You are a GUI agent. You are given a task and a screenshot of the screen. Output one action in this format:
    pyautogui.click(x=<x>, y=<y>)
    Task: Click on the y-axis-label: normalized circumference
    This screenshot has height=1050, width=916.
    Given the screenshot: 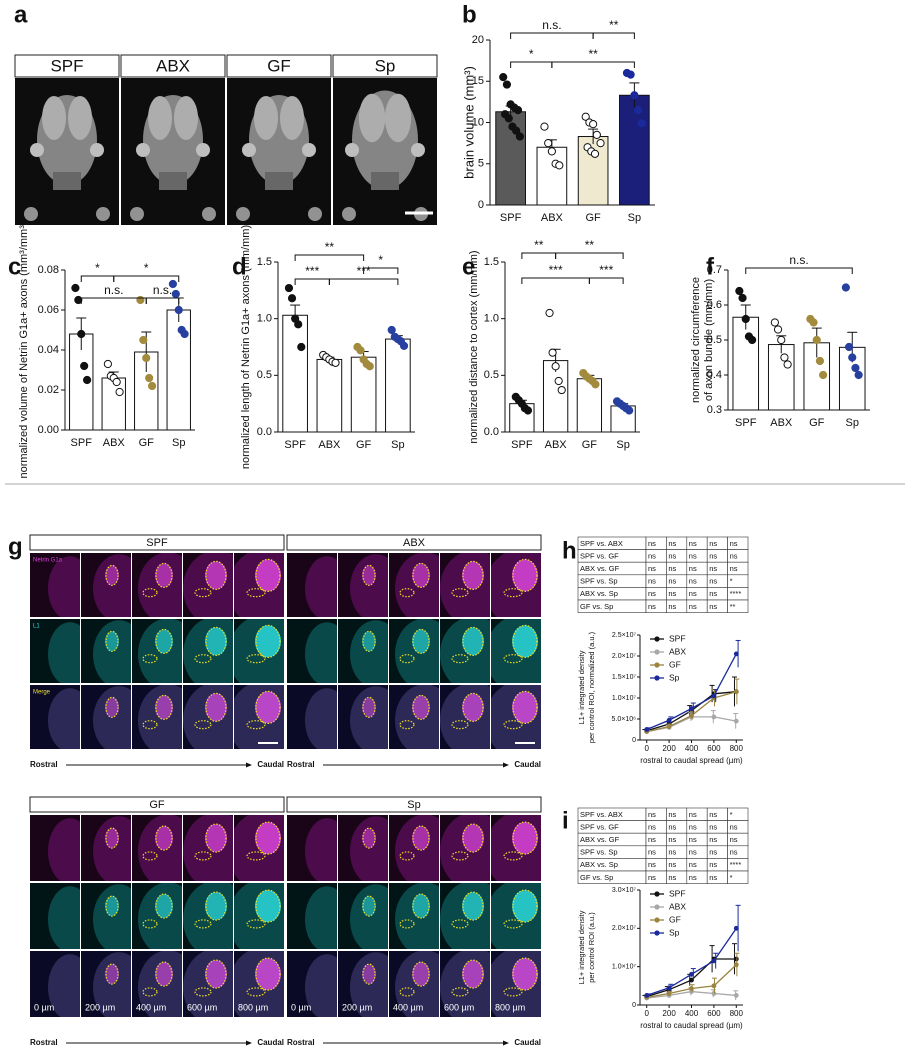 What is the action you would take?
    pyautogui.click(x=696, y=340)
    